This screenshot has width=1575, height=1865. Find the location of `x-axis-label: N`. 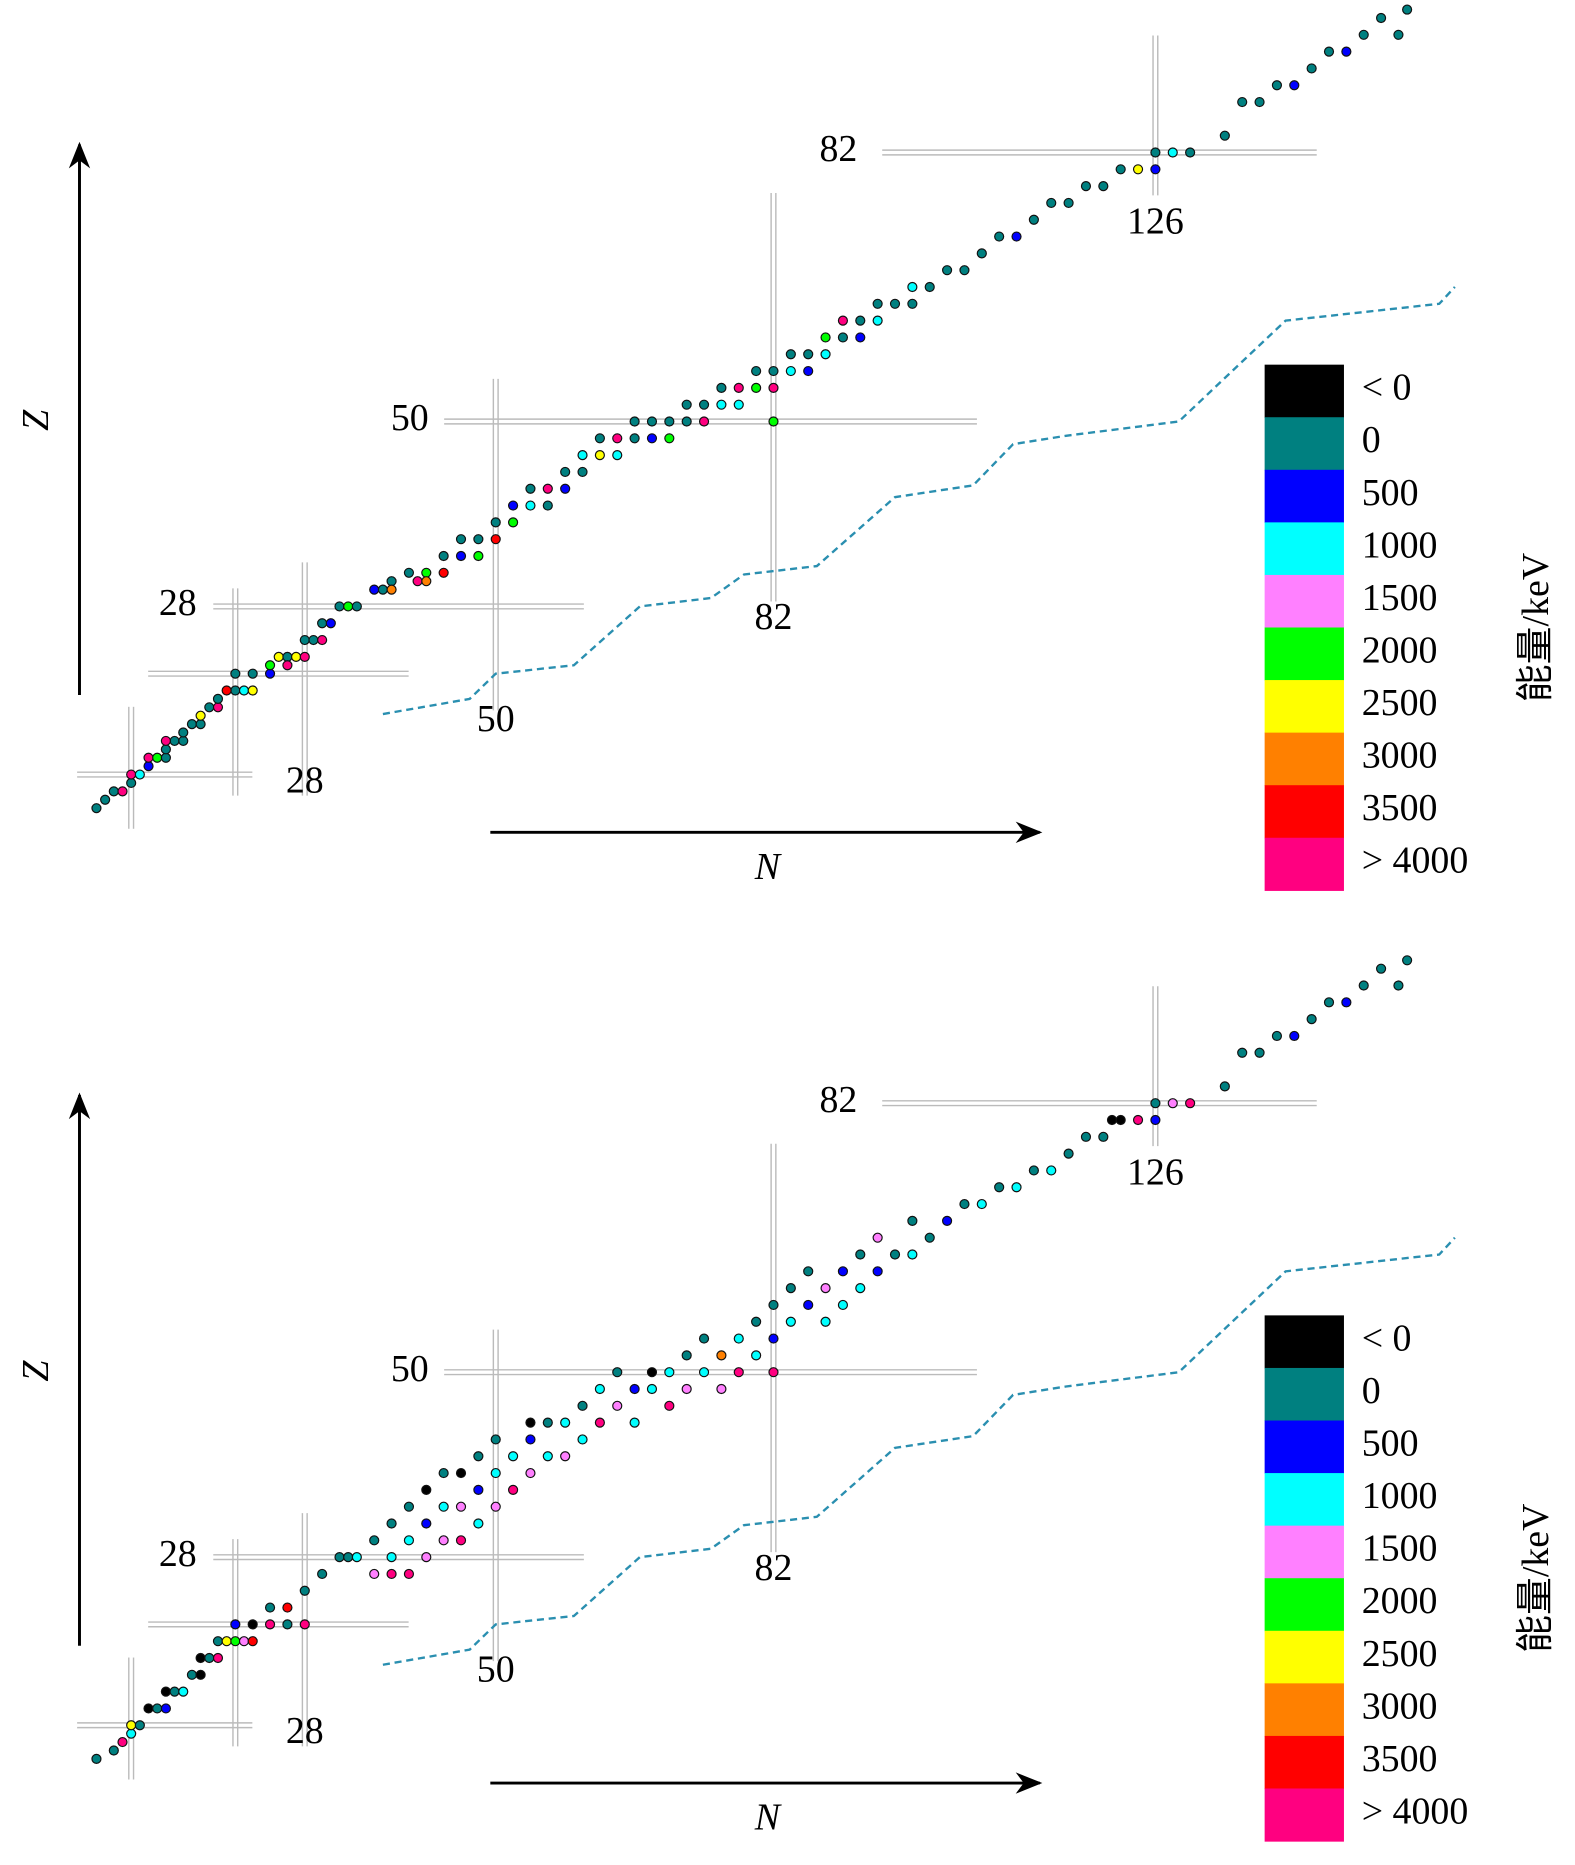

x-axis-label: N is located at coordinates (768, 1818).